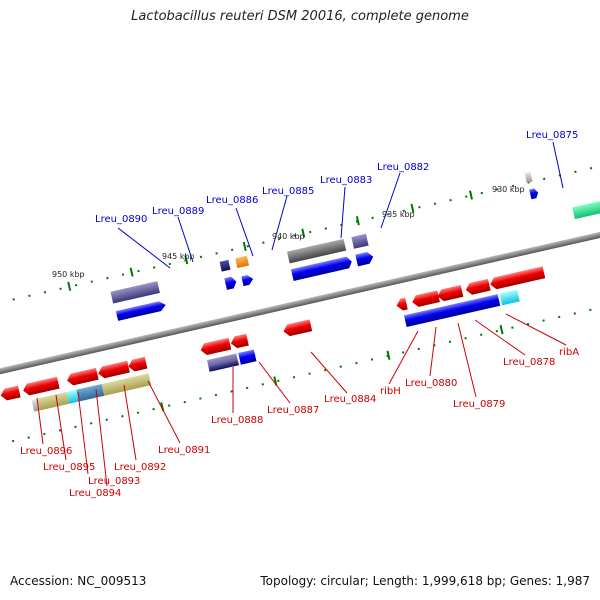 This screenshot has width=600, height=600. What do you see at coordinates (350, 399) in the screenshot?
I see `label-Lreu_0884: Lreu_0884` at bounding box center [350, 399].